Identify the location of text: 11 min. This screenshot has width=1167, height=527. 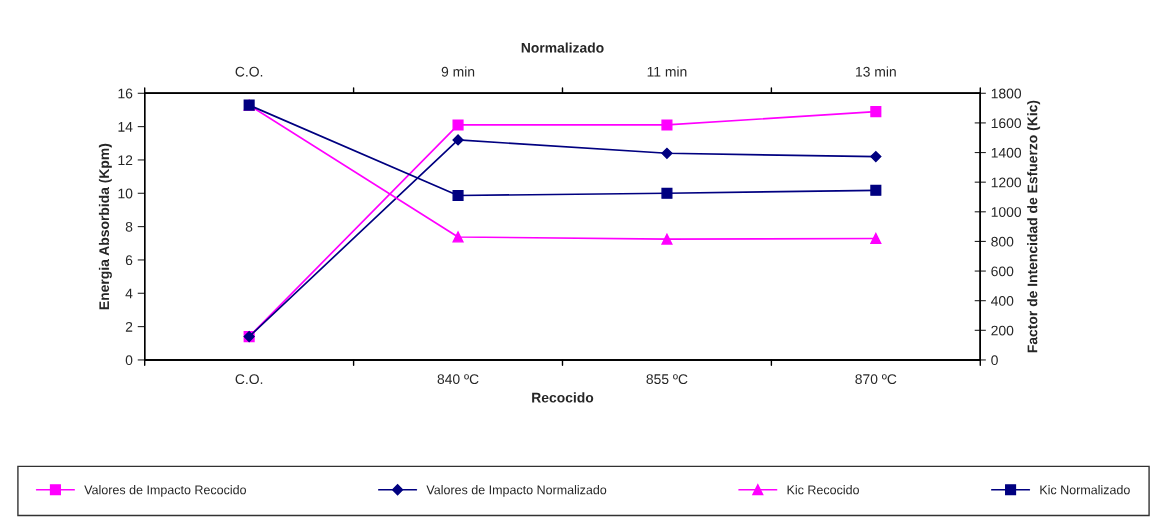
(667, 71).